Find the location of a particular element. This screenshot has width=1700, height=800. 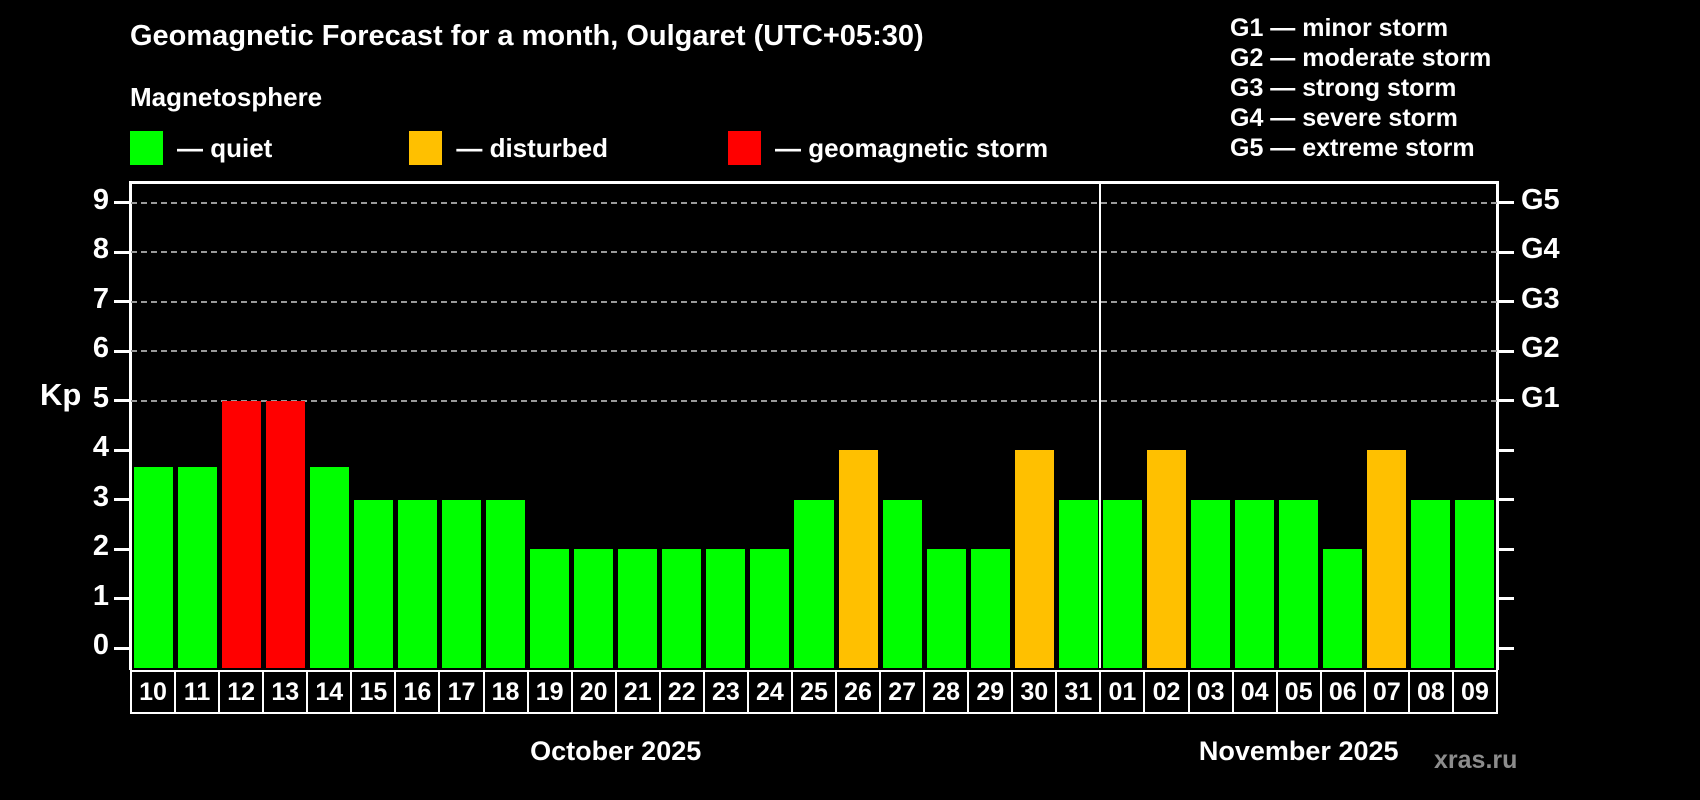

date-label-cell-16: 16 is located at coordinates (417, 692).